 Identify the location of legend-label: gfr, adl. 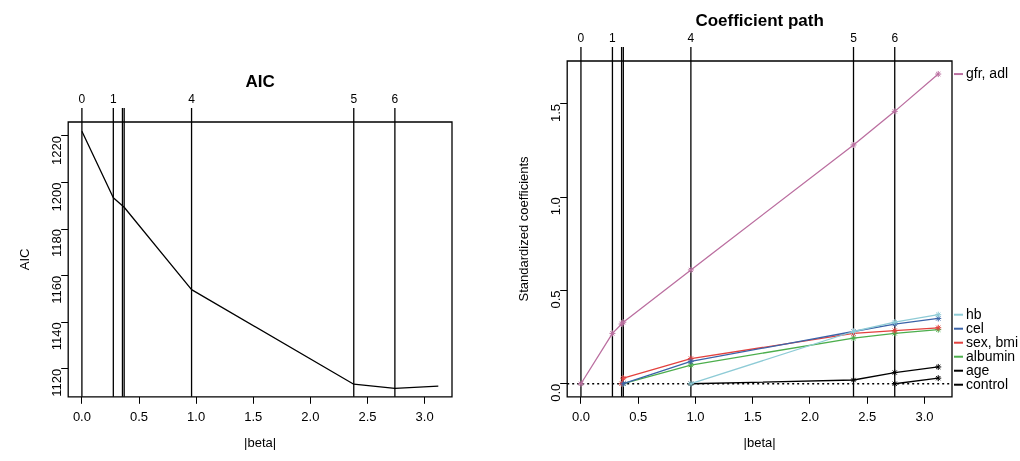
(987, 72).